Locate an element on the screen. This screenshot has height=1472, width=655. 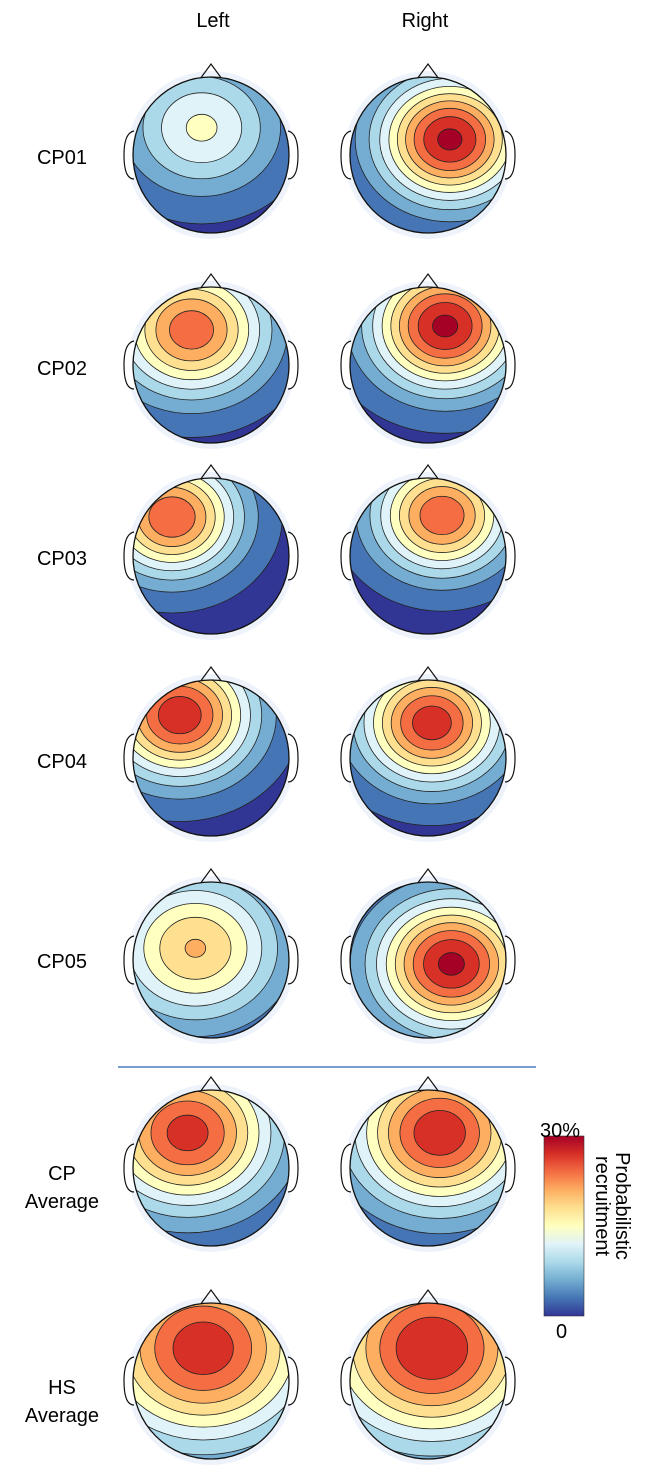
topomap-cp03-left is located at coordinates (211, 551).